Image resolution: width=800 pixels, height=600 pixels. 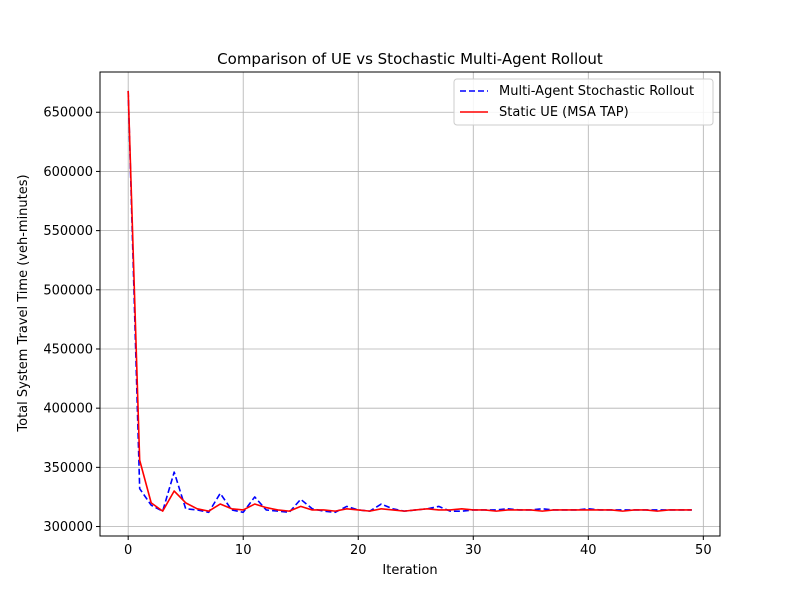 I want to click on legend-label-ue: Static UE (MSA TAP), so click(x=564, y=112).